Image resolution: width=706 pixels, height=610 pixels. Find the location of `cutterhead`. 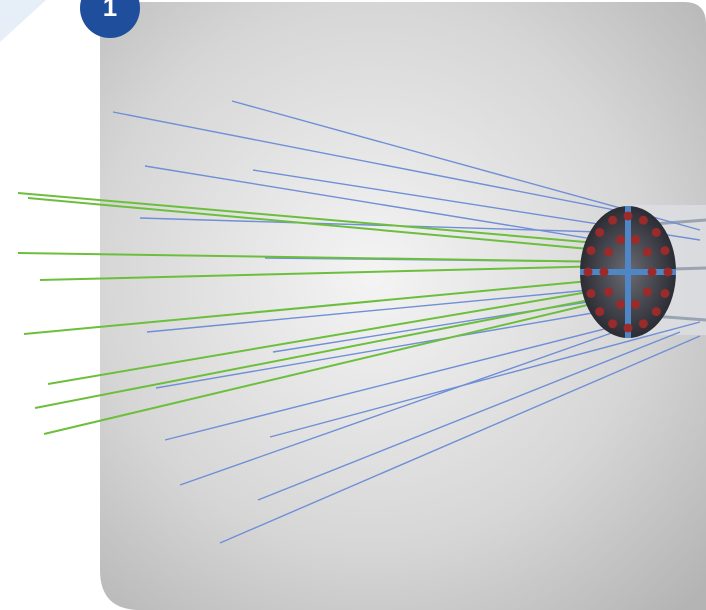

cutterhead is located at coordinates (628, 272).